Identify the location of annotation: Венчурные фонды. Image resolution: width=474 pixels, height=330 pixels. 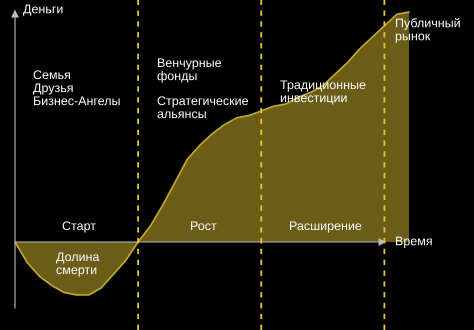
(190, 70).